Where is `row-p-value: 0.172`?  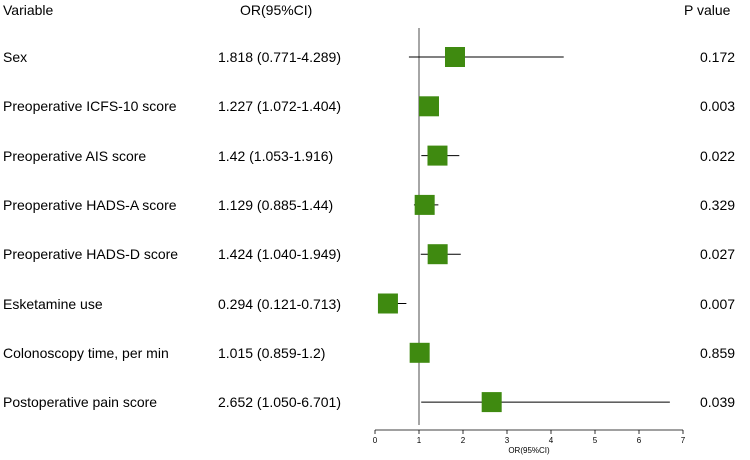 row-p-value: 0.172 is located at coordinates (718, 57).